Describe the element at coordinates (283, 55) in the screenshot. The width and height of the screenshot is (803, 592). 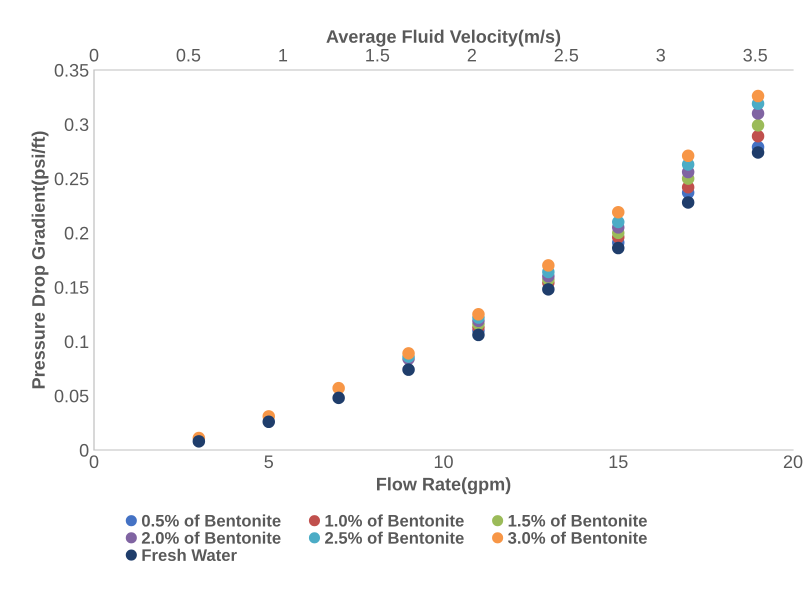
I see `x2-tick-label: 1` at that location.